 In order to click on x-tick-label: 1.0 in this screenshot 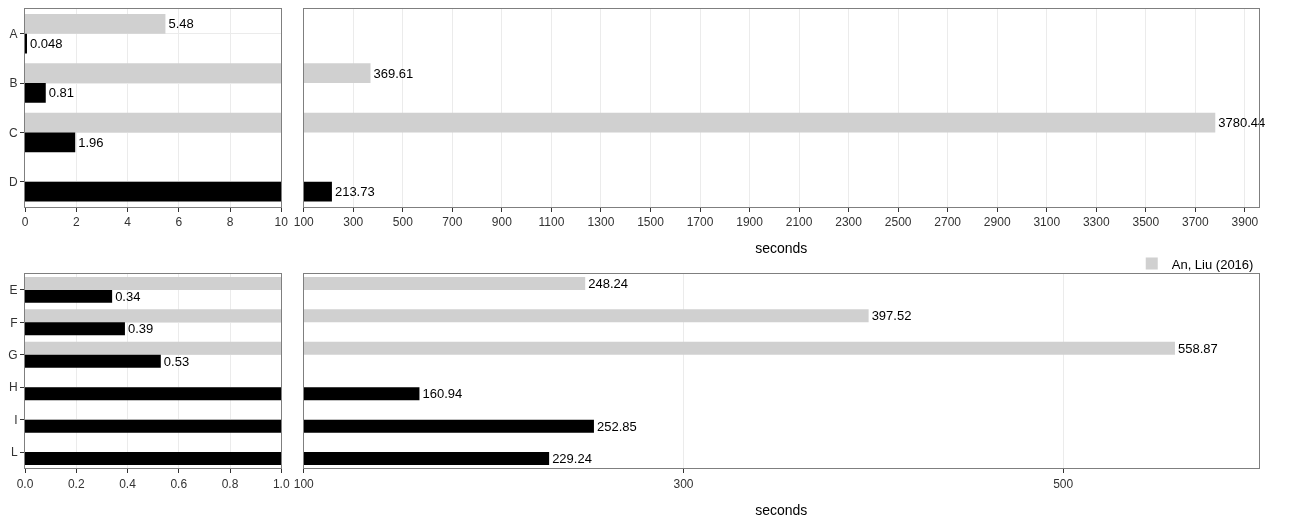, I will do `click(281, 483)`.